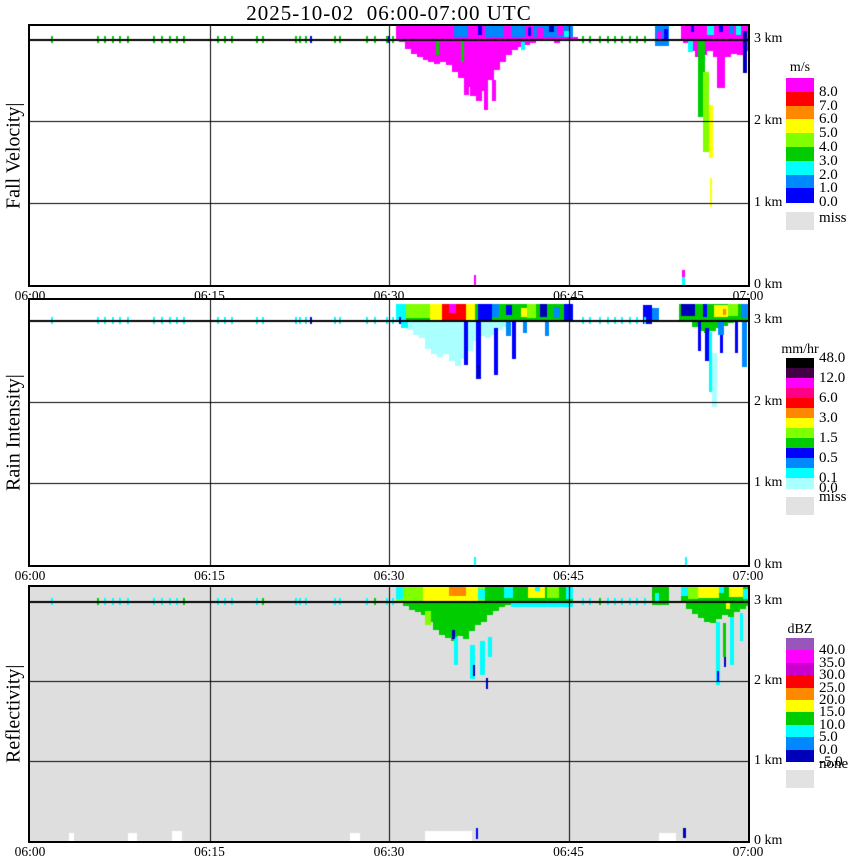 The height and width of the screenshot is (868, 850). Describe the element at coordinates (828, 188) in the screenshot. I see `legend-label: 1.0` at that location.